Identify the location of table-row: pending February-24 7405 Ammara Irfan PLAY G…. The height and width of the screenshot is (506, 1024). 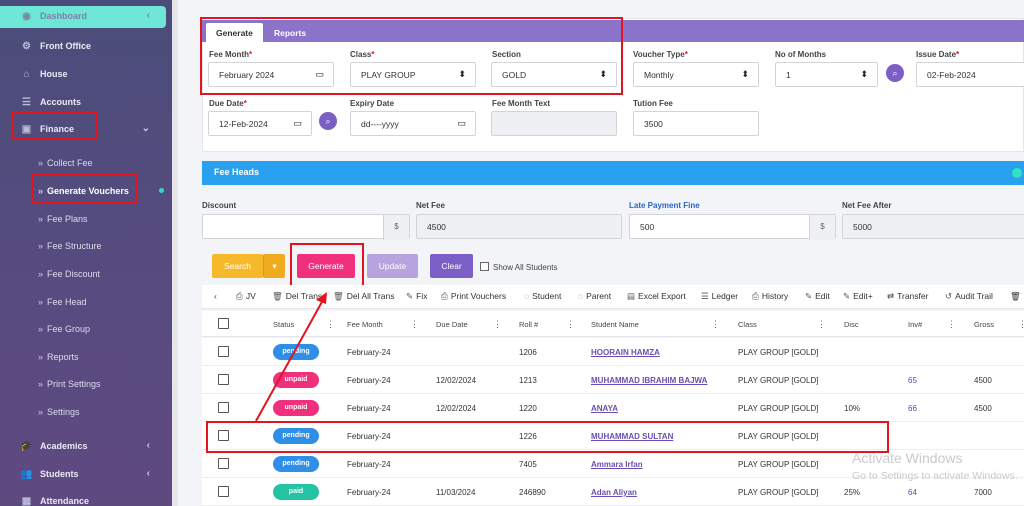
(613, 464).